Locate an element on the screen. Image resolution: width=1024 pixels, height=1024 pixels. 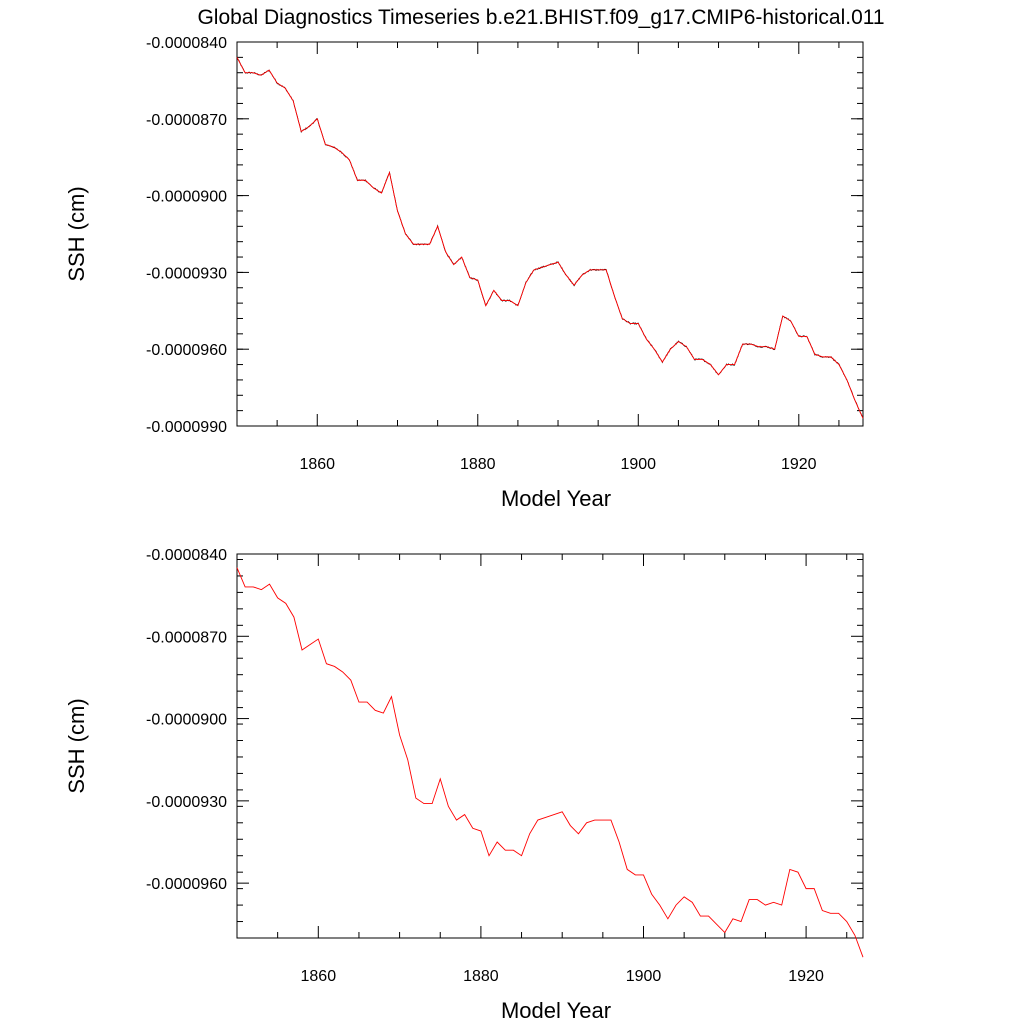
y-tick-label: -0.0000990 is located at coordinates (186, 427).